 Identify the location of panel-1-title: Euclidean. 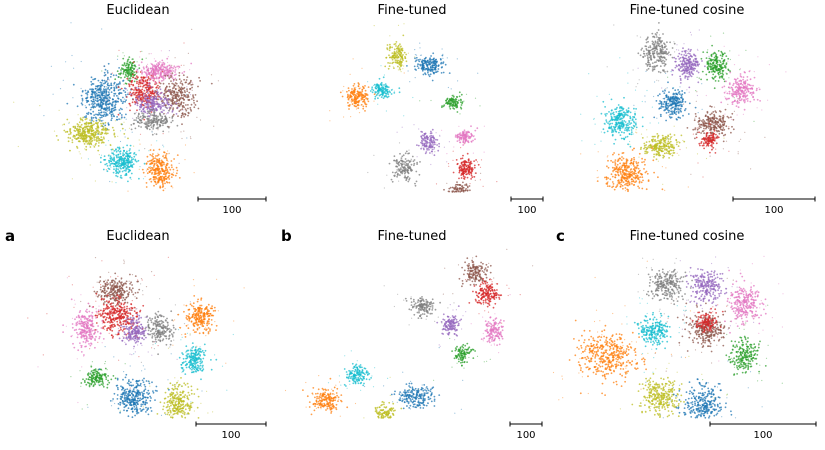
(138, 10).